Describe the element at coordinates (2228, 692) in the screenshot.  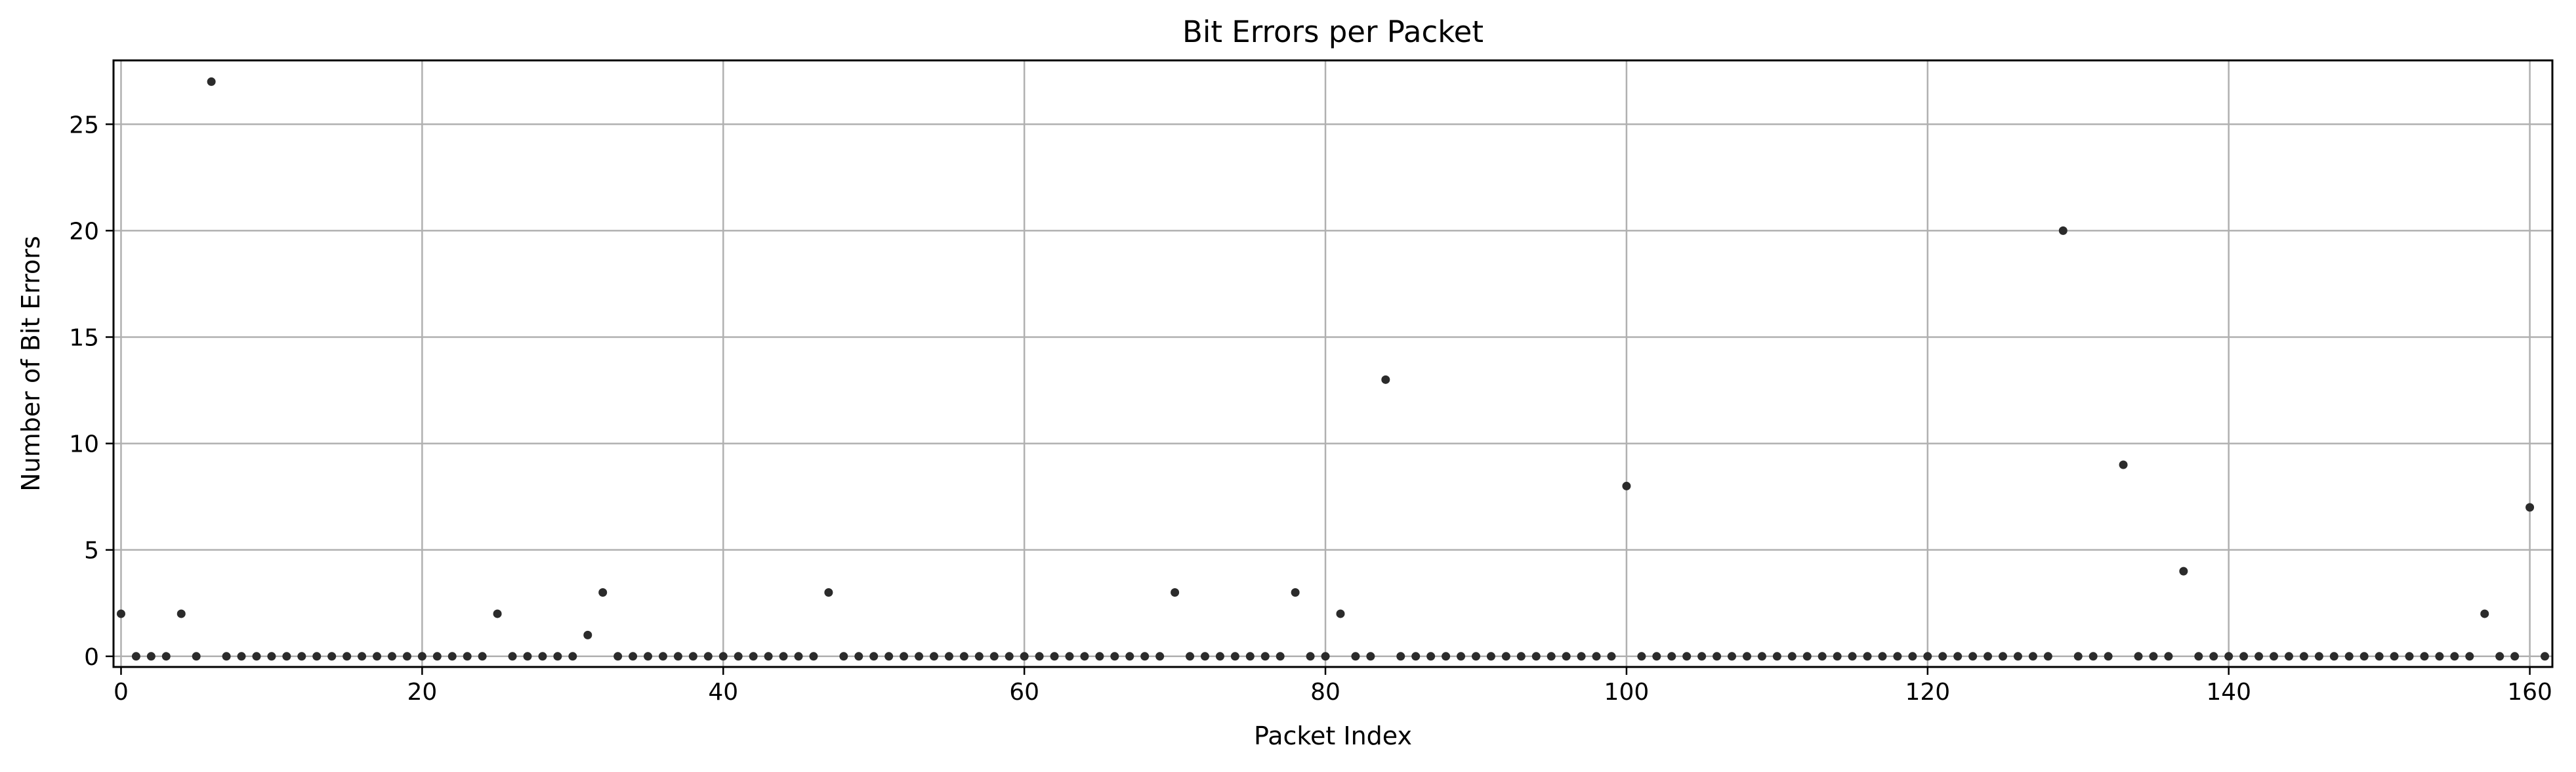
I see `x-tick-label: 140` at that location.